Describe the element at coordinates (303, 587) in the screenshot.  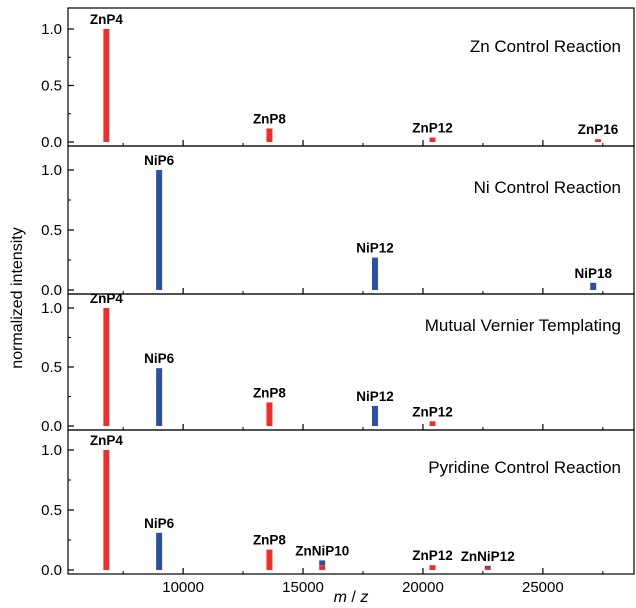
I see `x-tick-label: 15000` at that location.